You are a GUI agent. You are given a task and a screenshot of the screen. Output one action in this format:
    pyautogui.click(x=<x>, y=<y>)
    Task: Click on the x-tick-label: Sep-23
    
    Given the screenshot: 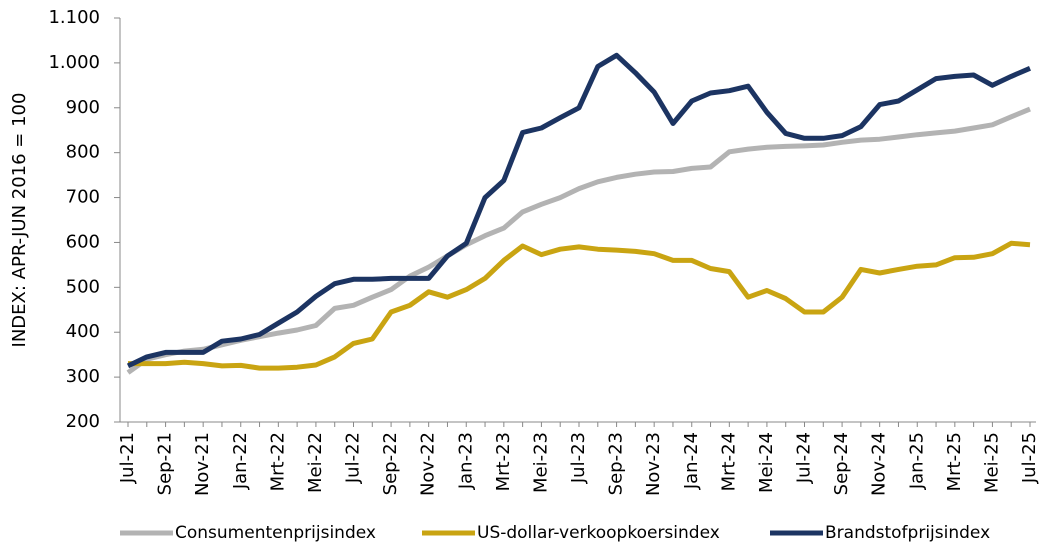 What is the action you would take?
    pyautogui.click(x=616, y=463)
    